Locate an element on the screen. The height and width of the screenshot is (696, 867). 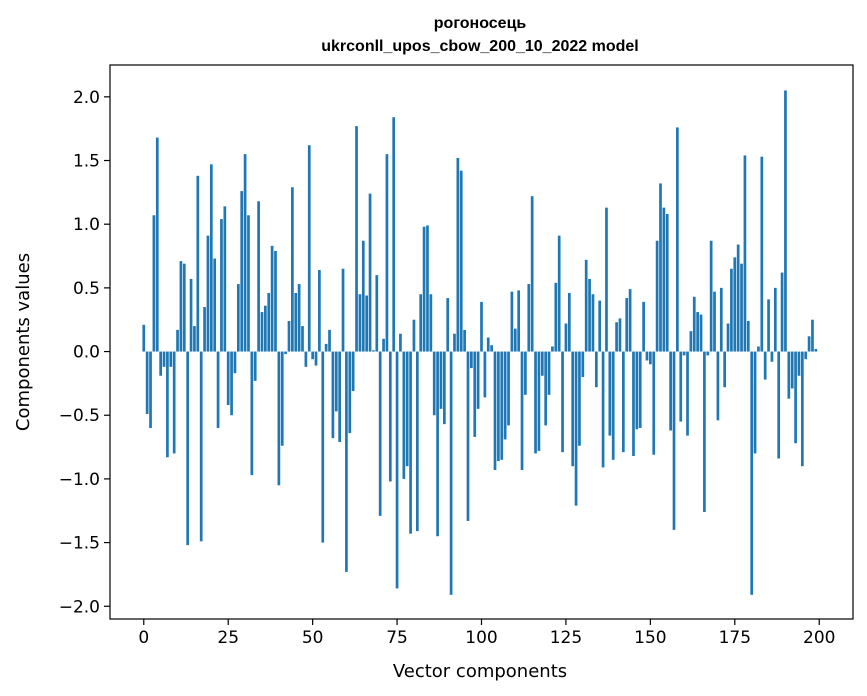
y-tick-label: 0.0 is located at coordinates (86, 353).